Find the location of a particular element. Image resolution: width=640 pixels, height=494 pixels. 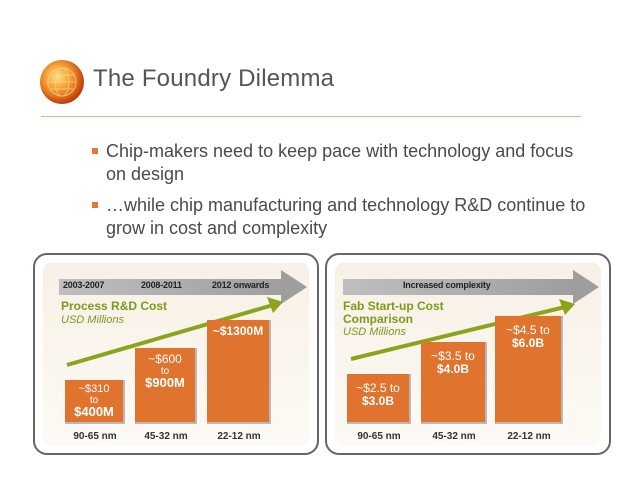

timeline-band is located at coordinates (171, 287).